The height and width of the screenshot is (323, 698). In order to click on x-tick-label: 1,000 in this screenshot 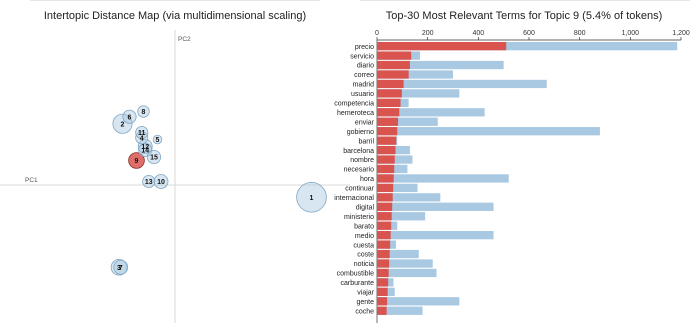, I will do `click(631, 33)`.